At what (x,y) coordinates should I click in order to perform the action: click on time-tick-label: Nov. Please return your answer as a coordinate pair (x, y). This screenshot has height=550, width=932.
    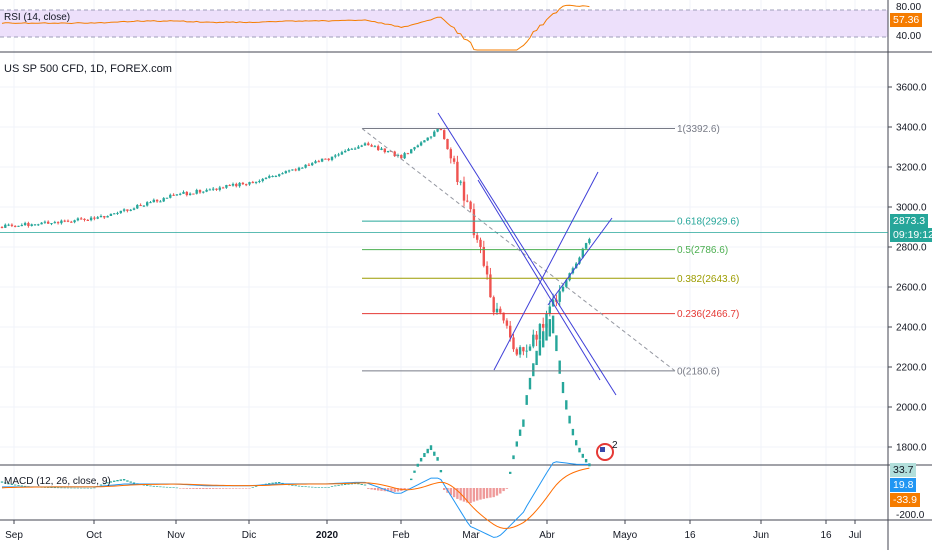
    Looking at the image, I should click on (176, 535).